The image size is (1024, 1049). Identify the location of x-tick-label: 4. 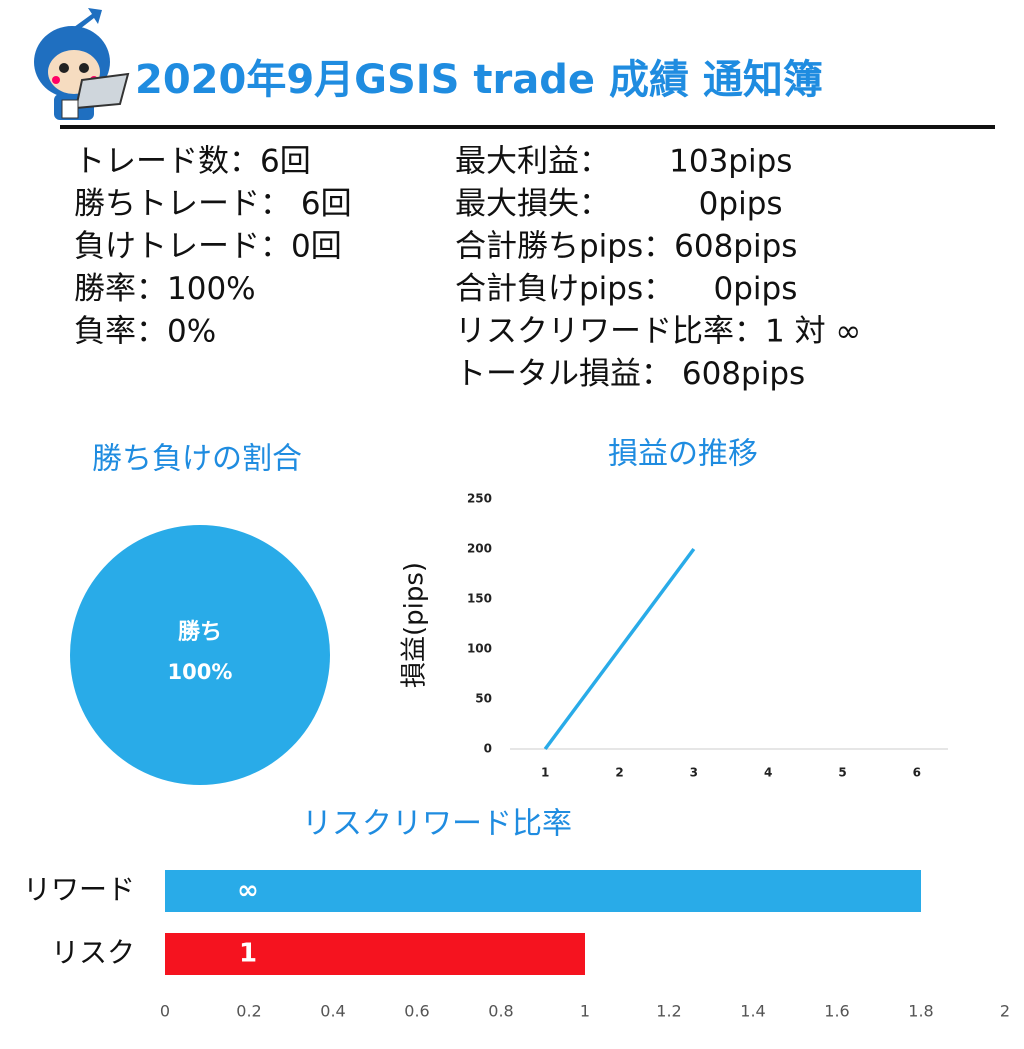
(768, 773).